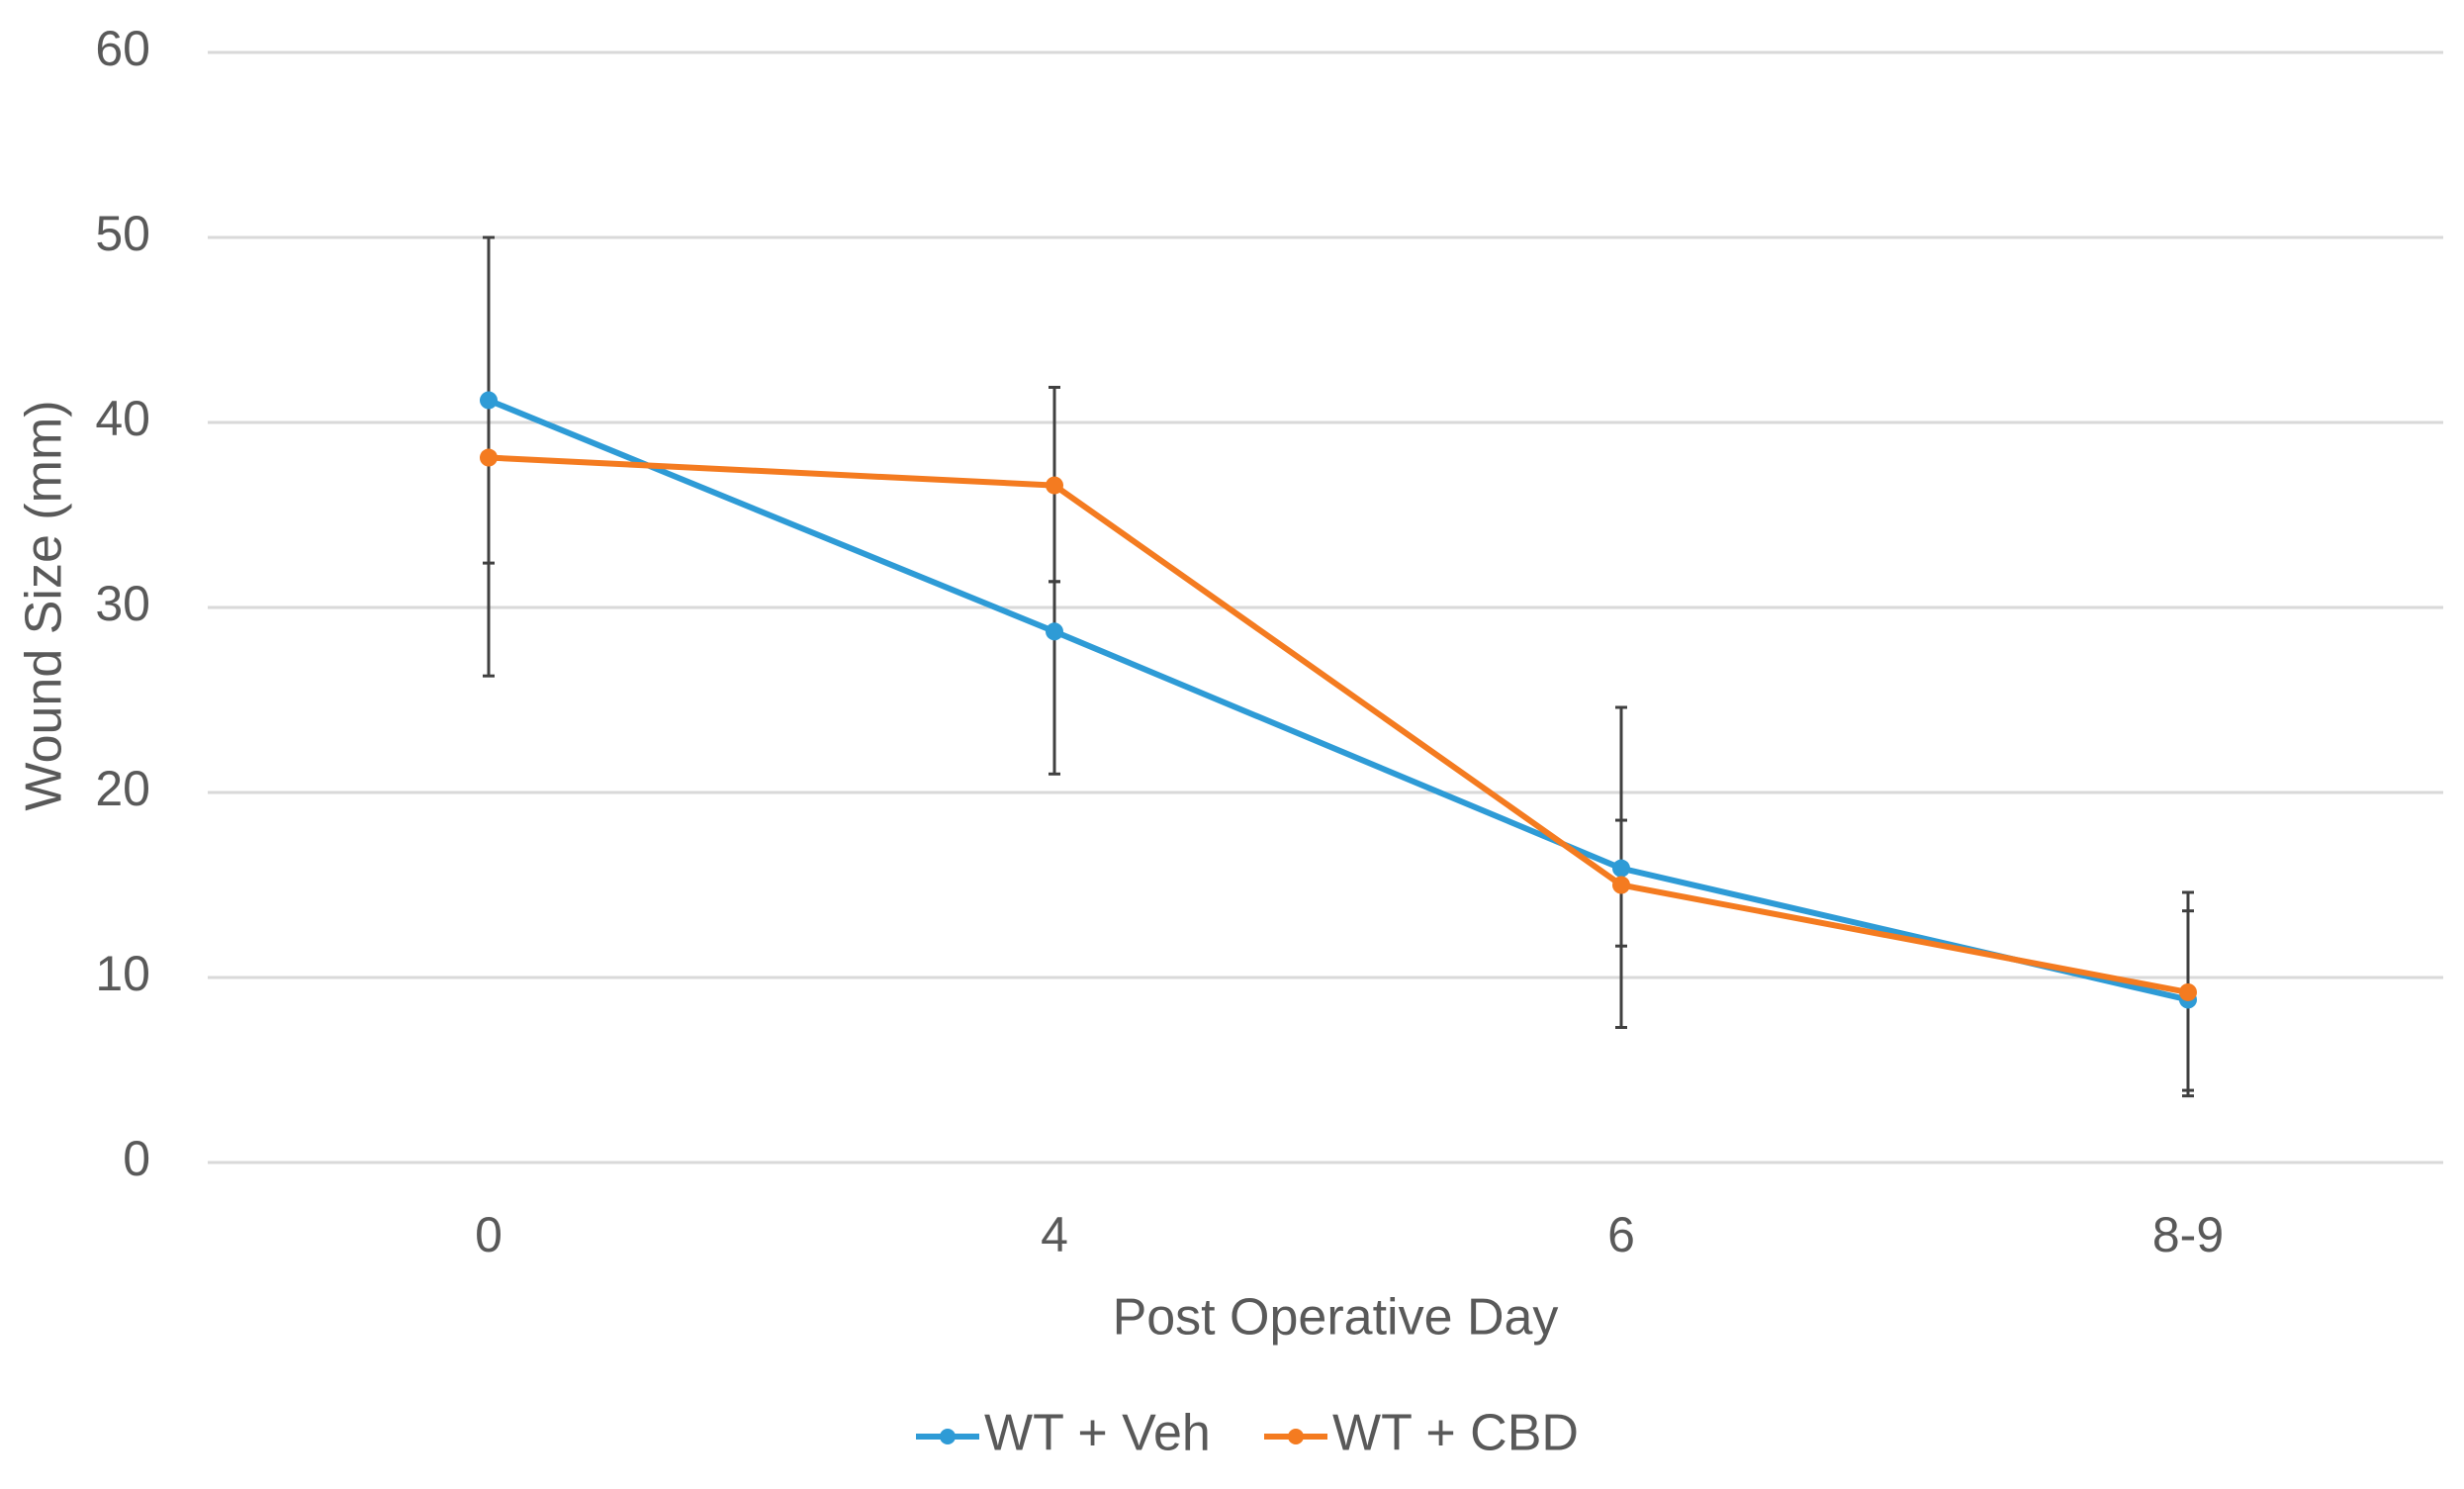 This screenshot has height=1489, width=2464. I want to click on error-bar, so click(1054, 678).